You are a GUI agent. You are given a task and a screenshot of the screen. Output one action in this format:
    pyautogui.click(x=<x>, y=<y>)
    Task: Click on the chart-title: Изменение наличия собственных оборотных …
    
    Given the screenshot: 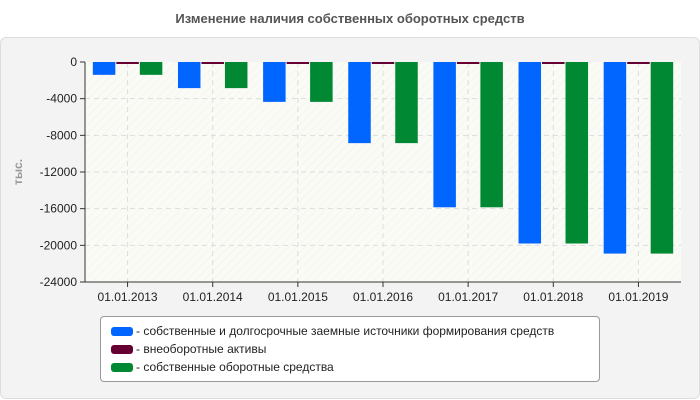 What is the action you would take?
    pyautogui.click(x=350, y=18)
    